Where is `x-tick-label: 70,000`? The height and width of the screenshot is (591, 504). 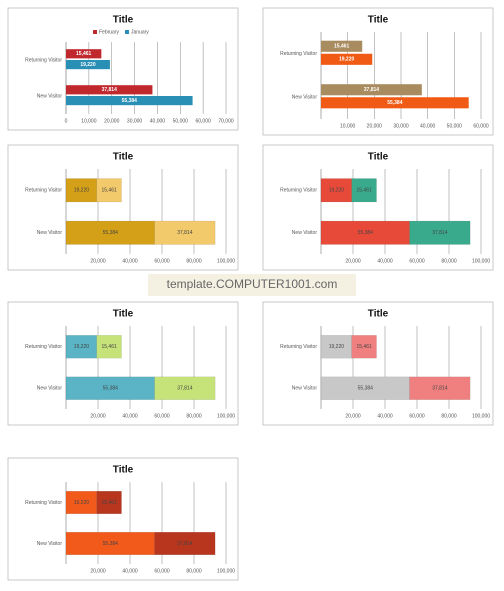
x-tick-label: 70,000 is located at coordinates (226, 121).